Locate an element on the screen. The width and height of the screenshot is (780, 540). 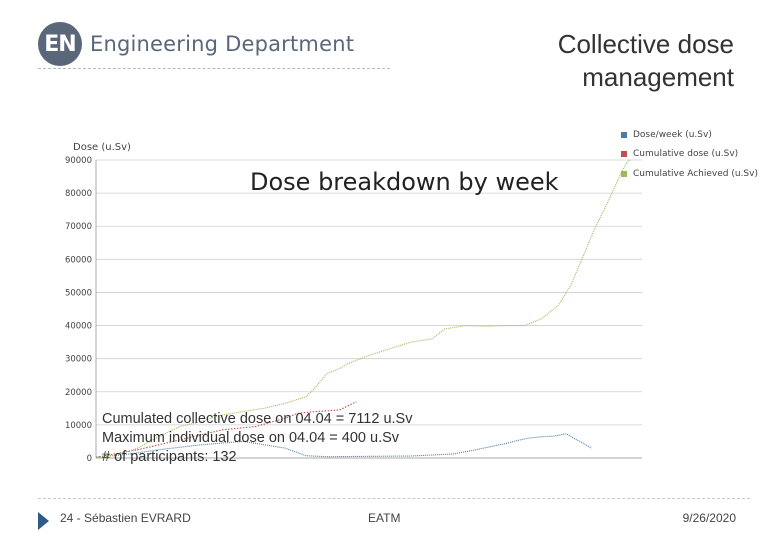
y-tick-label: 40000 is located at coordinates (78, 327).